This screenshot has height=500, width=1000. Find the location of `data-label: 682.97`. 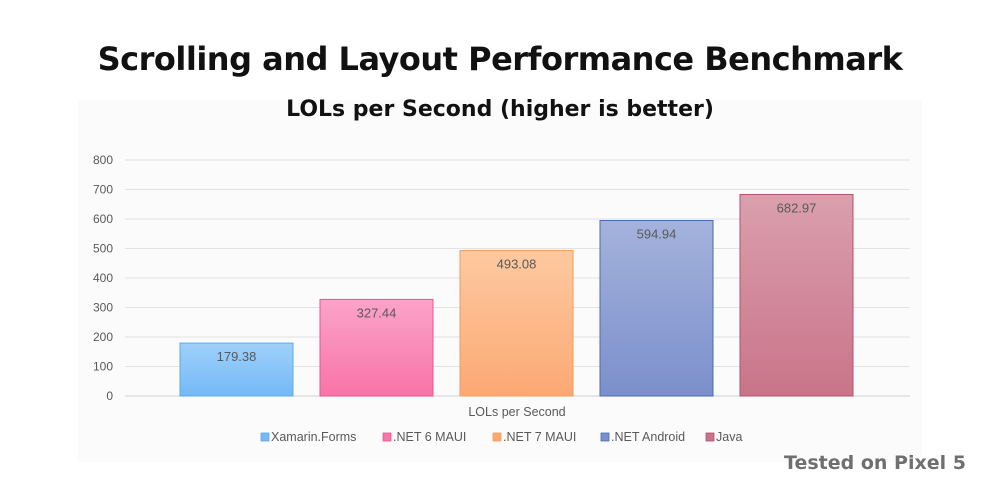

data-label: 682.97 is located at coordinates (797, 208).